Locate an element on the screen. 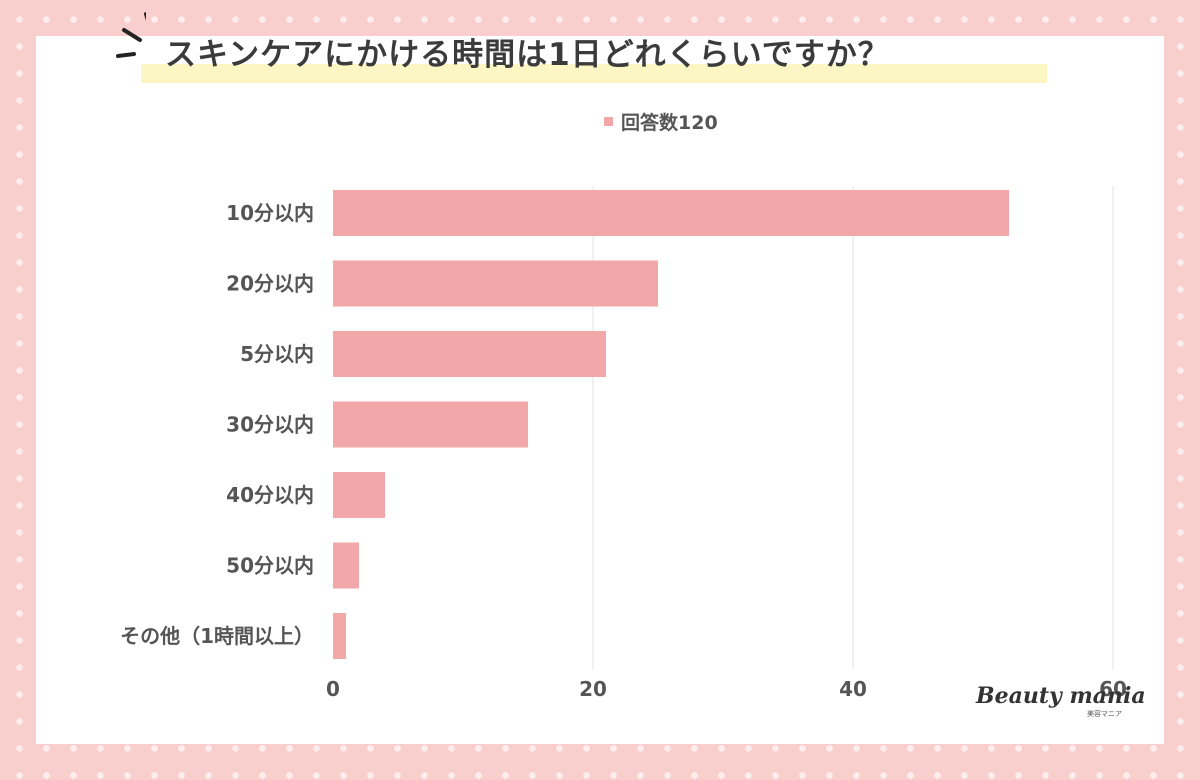 This screenshot has width=1200, height=780. legend: 回答数120 is located at coordinates (661, 121).